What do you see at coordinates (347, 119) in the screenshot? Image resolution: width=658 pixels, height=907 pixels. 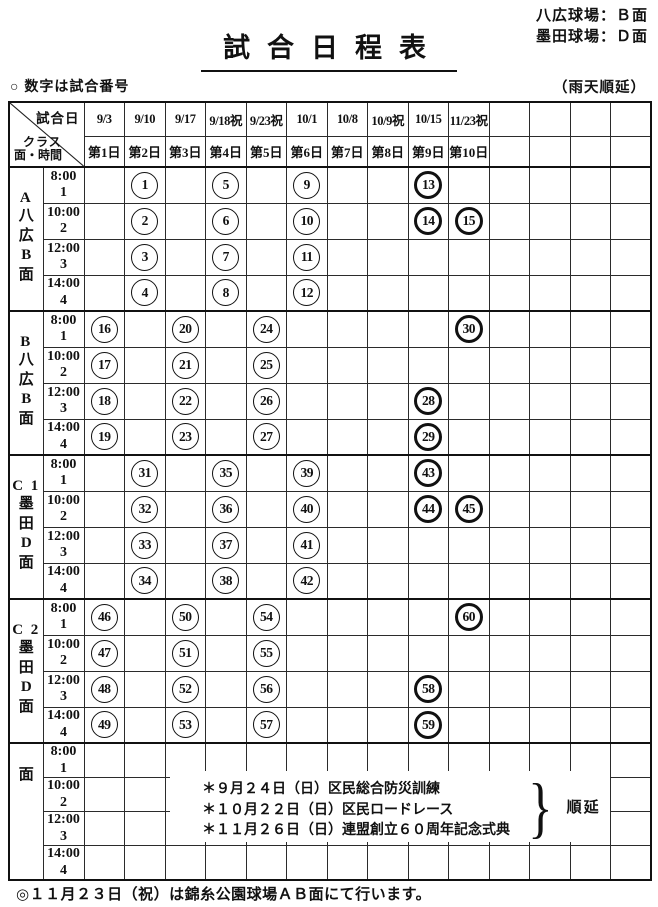 I see `date-header-cell: 10/8` at bounding box center [347, 119].